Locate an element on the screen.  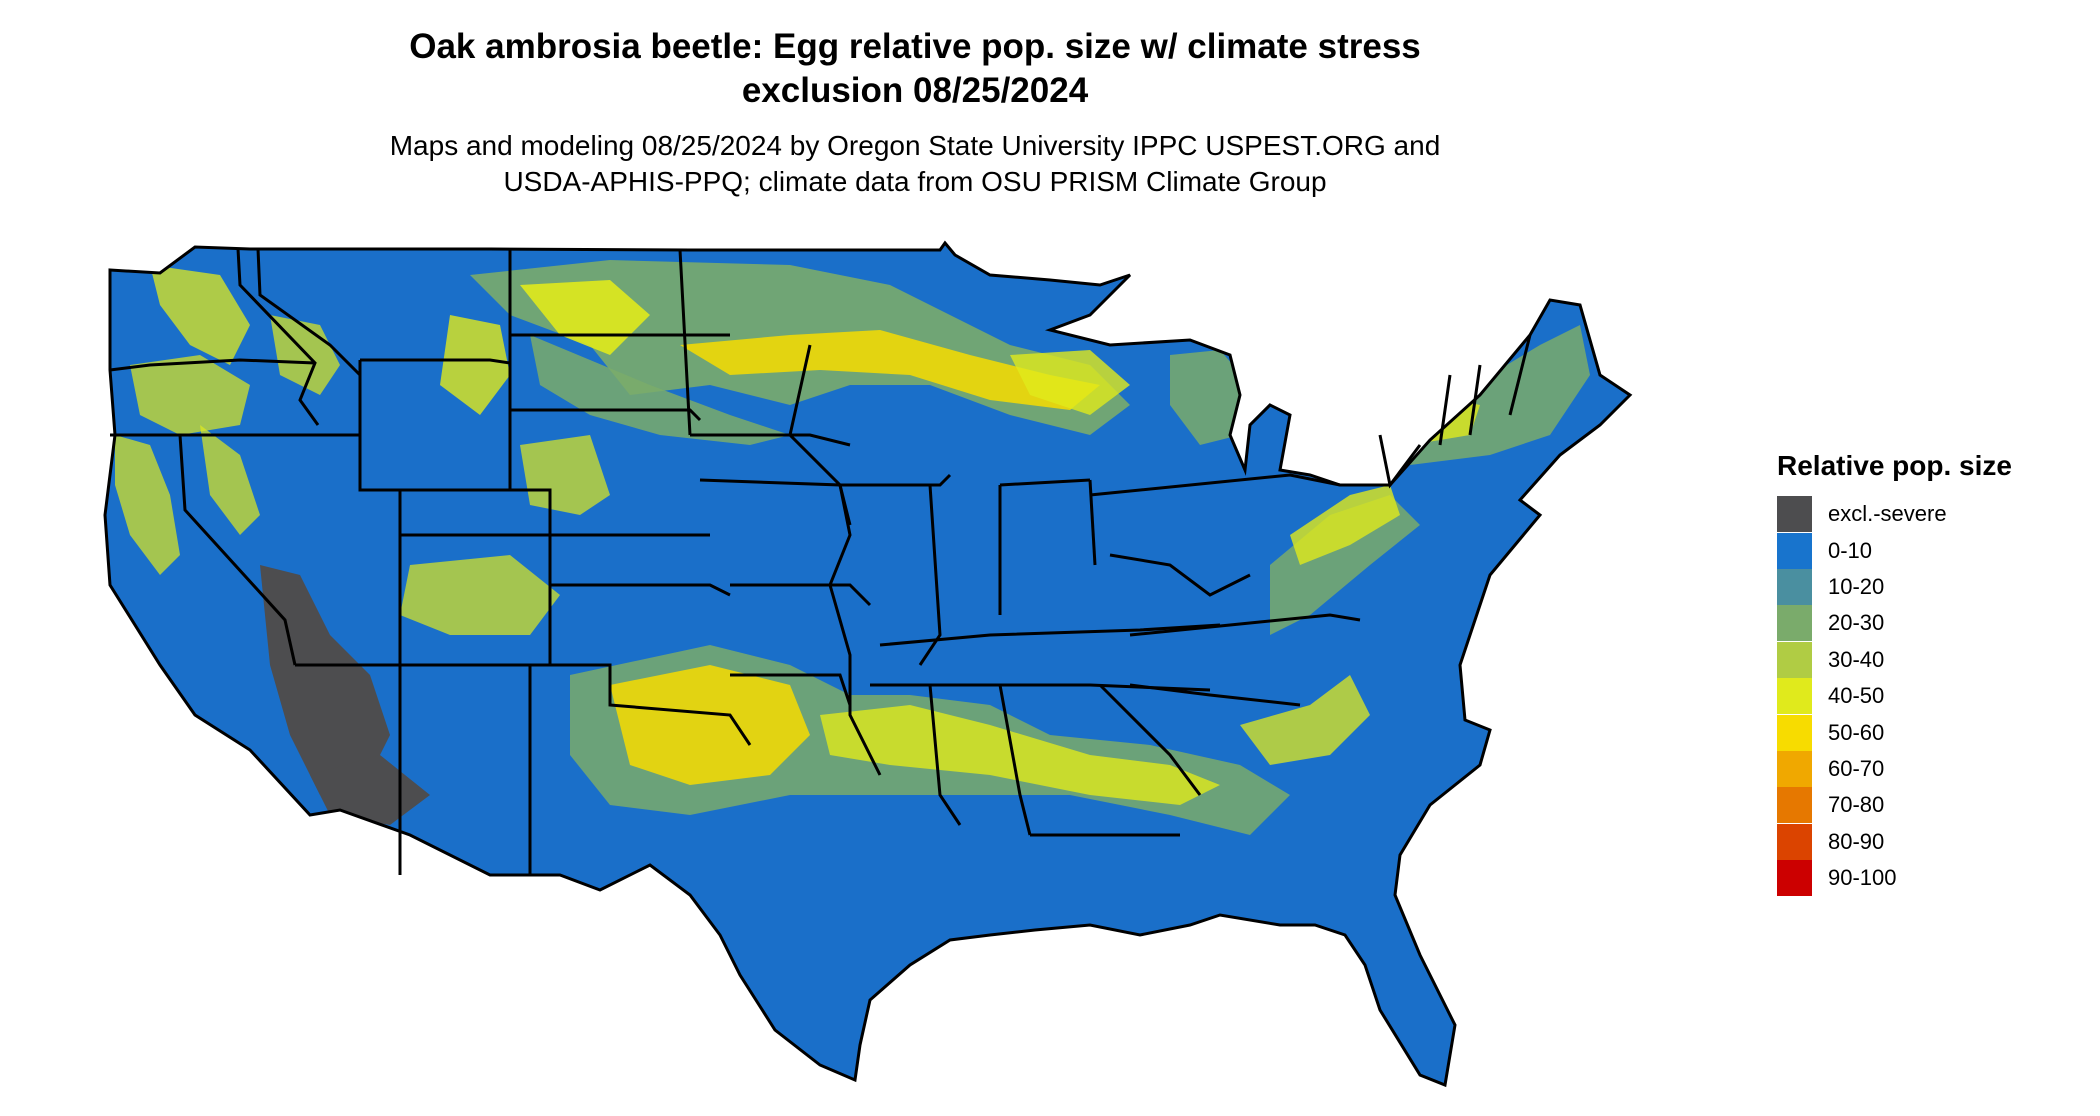
legend-label: 90-100 is located at coordinates (1862, 878).